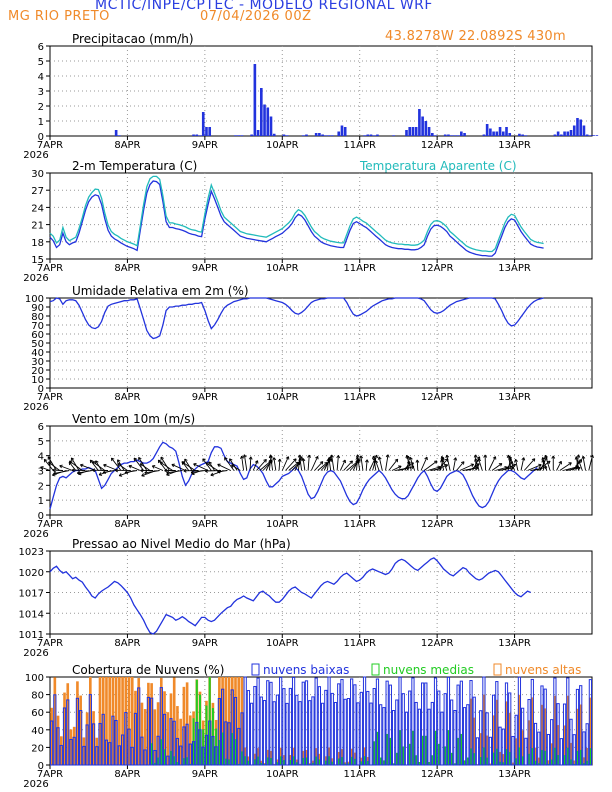  Describe the element at coordinates (41, 77) in the screenshot. I see `y-tick-label: 4` at that location.